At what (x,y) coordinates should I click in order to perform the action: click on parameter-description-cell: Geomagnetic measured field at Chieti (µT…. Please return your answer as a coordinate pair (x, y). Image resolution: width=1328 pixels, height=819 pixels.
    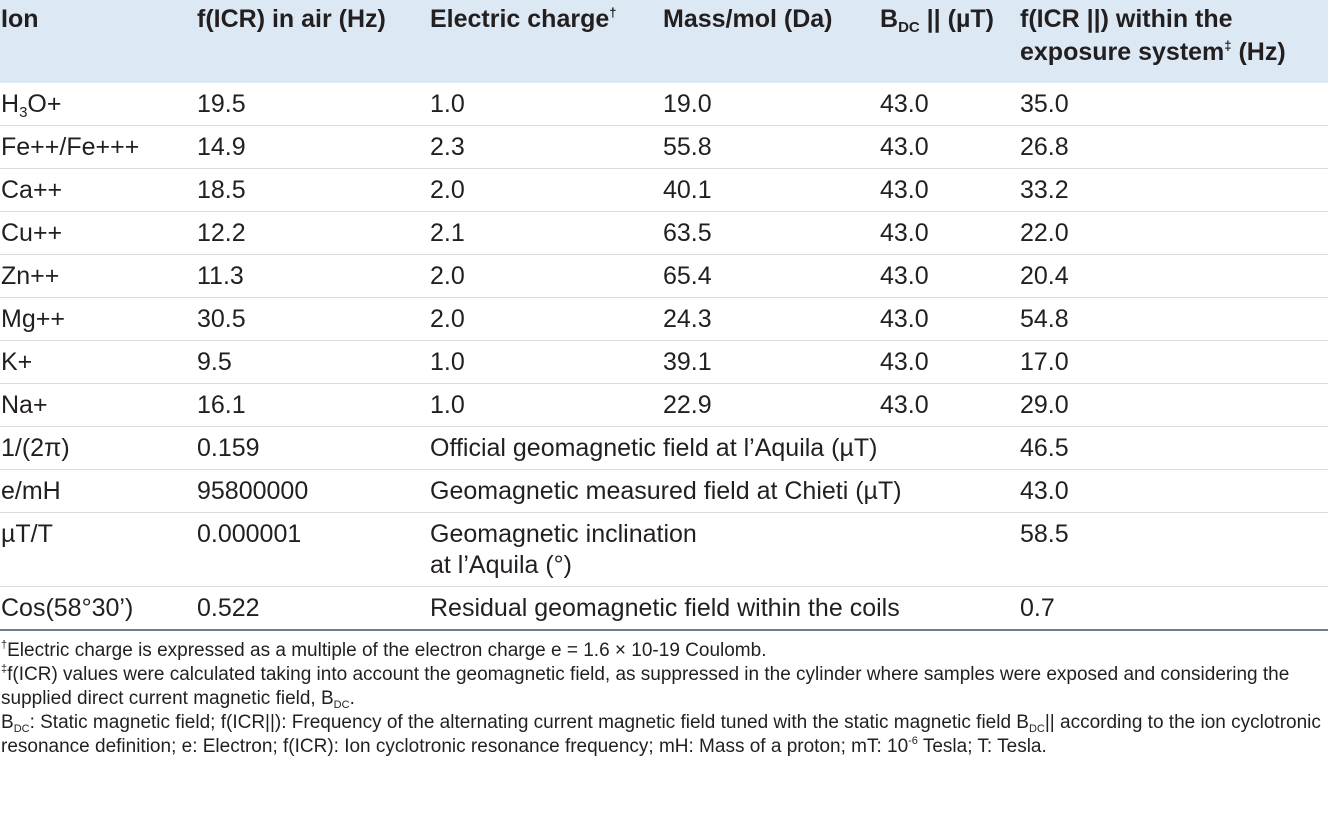
    Looking at the image, I should click on (724, 491).